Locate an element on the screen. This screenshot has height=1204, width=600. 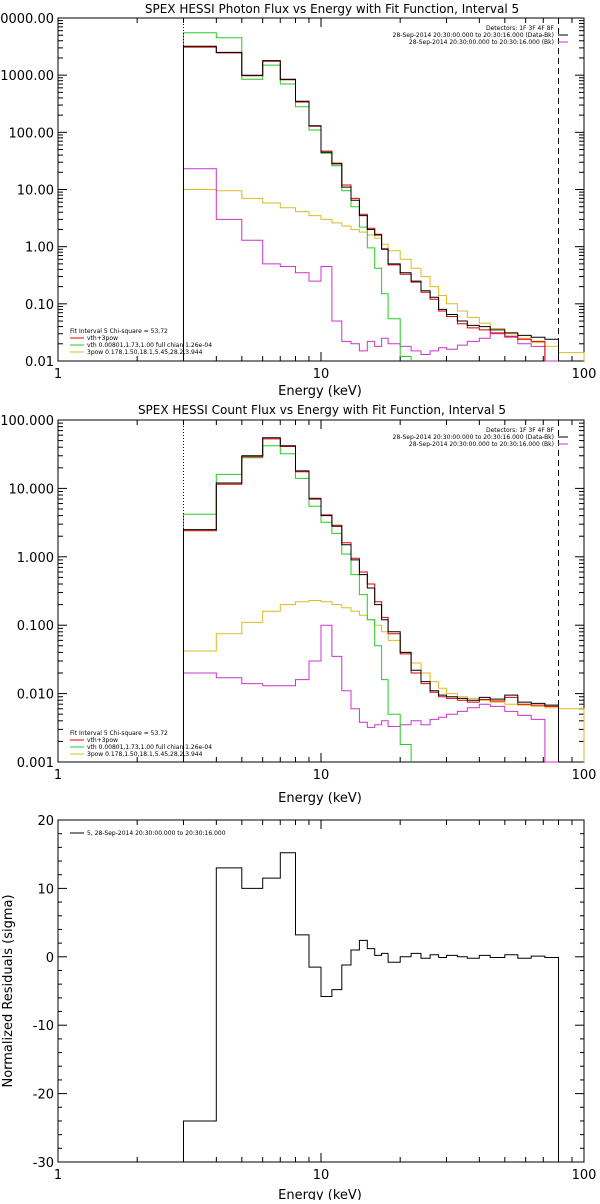
residuals-y-tick-labels: -30 -20 -10 0 10 20 is located at coordinates (43, 992).